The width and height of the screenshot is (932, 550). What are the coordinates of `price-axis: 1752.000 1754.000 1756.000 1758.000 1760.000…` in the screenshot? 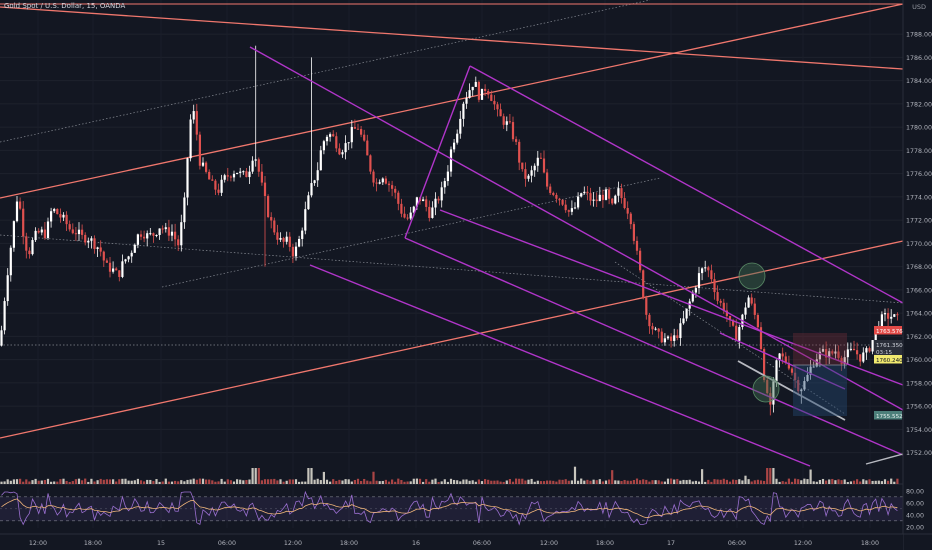 It's located at (903, 275).